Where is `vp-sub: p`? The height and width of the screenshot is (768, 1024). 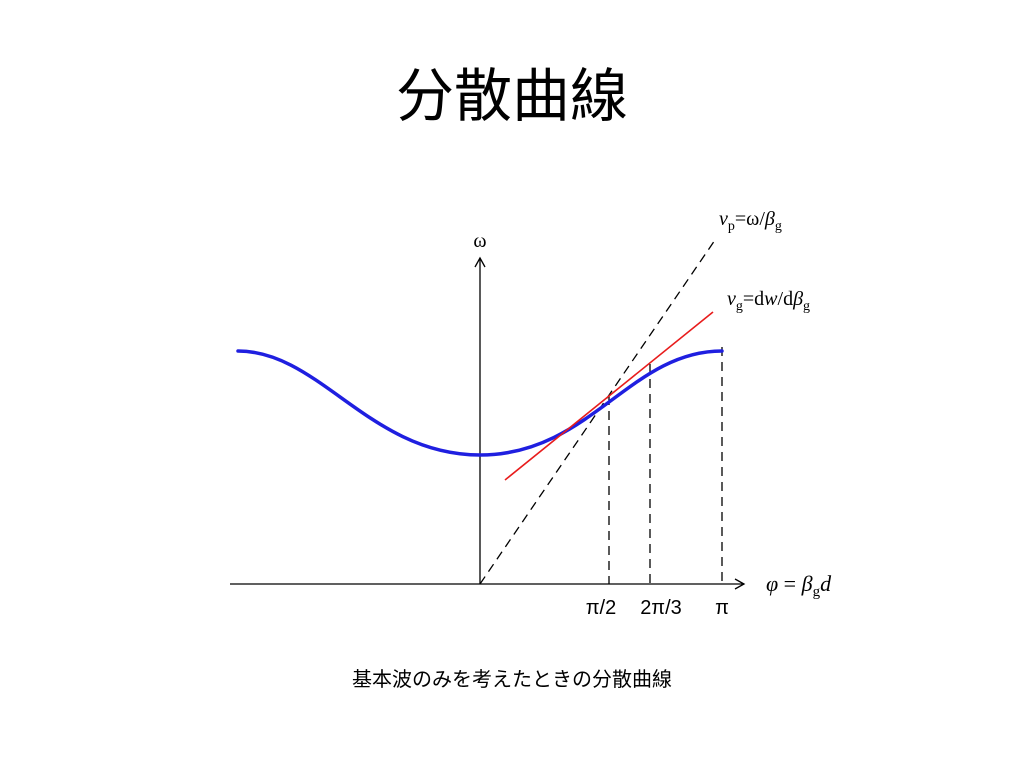
vp-sub: p is located at coordinates (731, 226).